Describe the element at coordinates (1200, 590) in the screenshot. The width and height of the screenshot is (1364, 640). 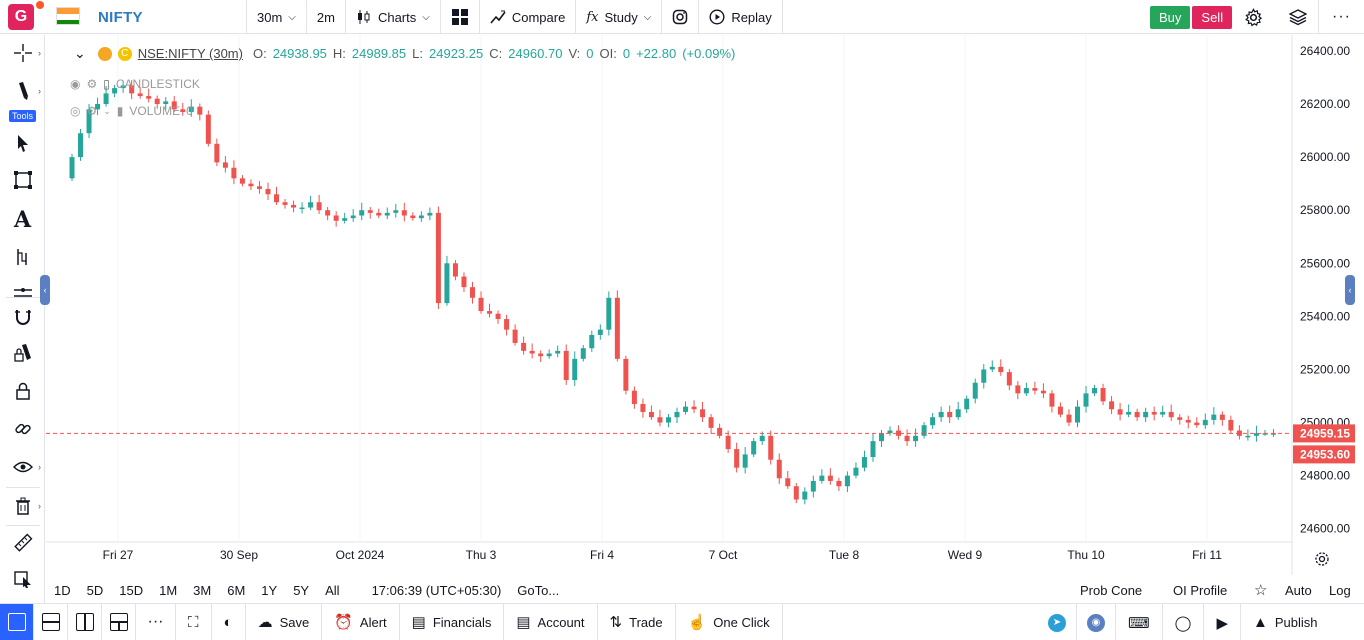
I see `oi-profile-button: OI Profile` at that location.